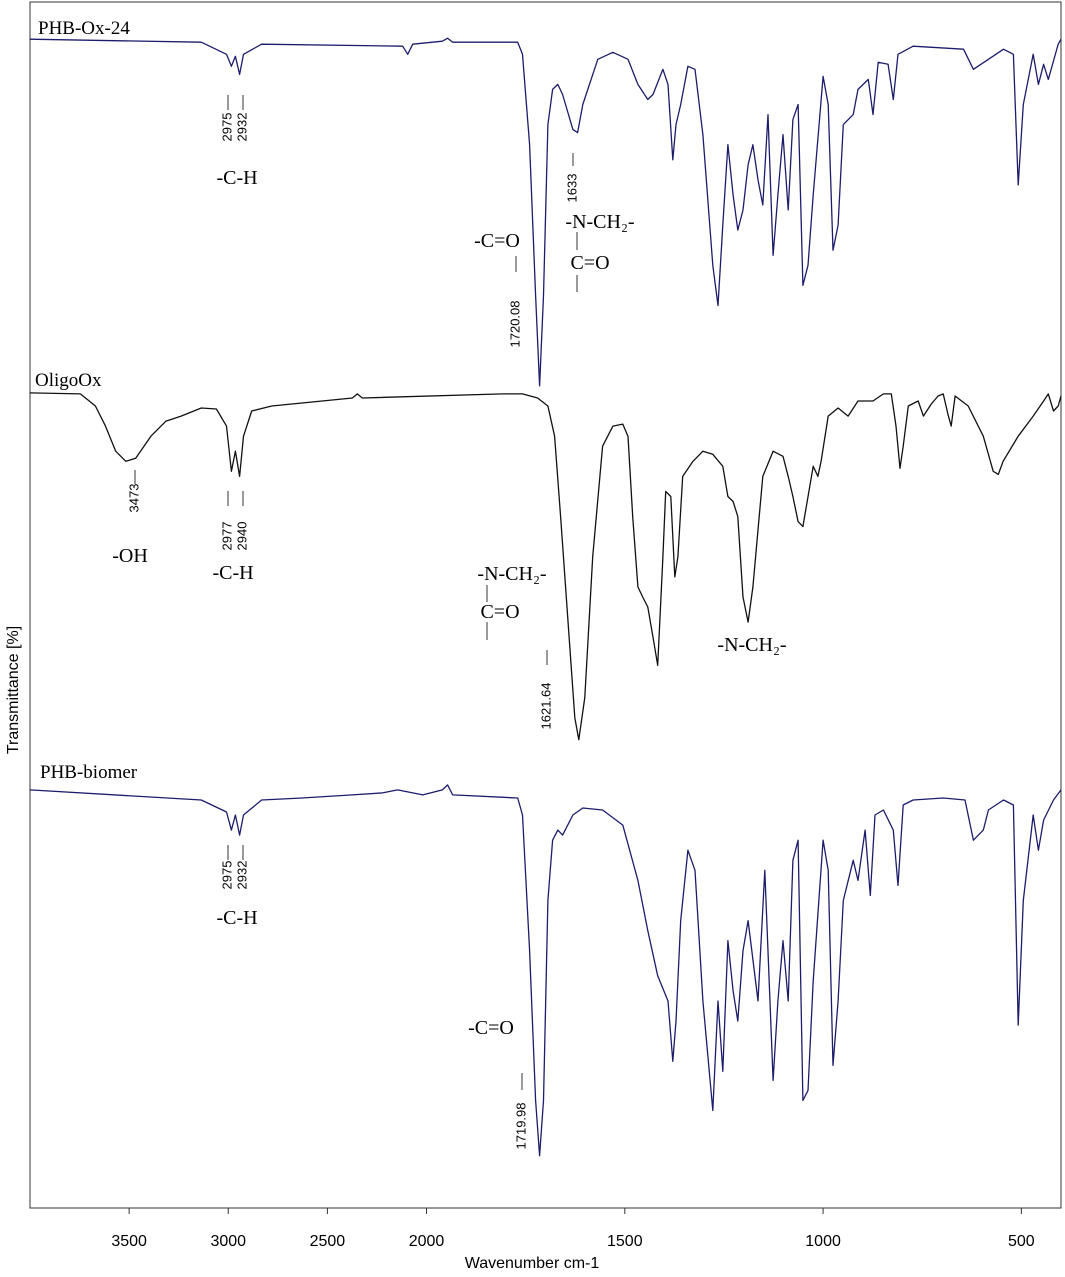  I want to click on x-tick-label: 1000, so click(823, 1241).